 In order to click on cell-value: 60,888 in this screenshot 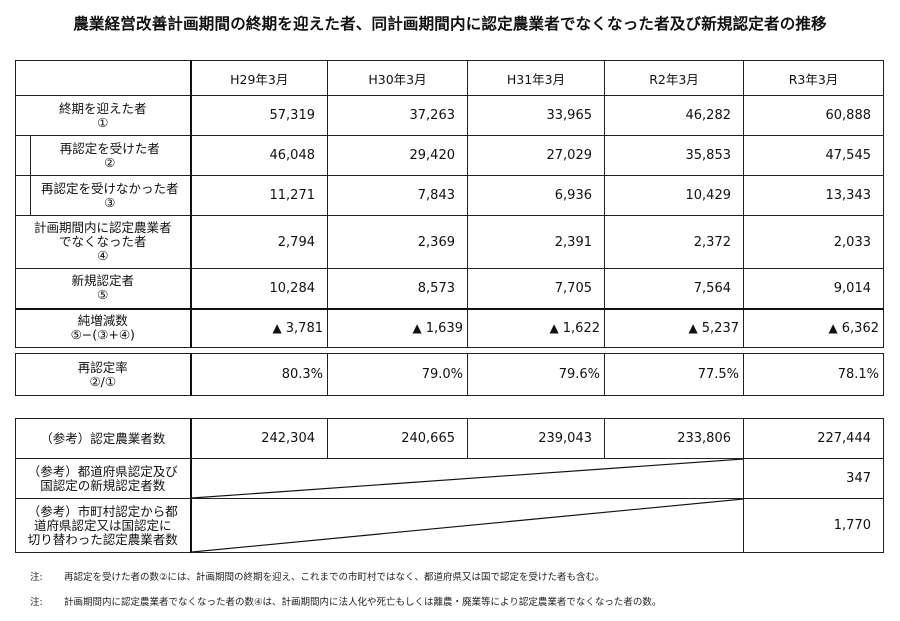, I will do `click(813, 115)`.